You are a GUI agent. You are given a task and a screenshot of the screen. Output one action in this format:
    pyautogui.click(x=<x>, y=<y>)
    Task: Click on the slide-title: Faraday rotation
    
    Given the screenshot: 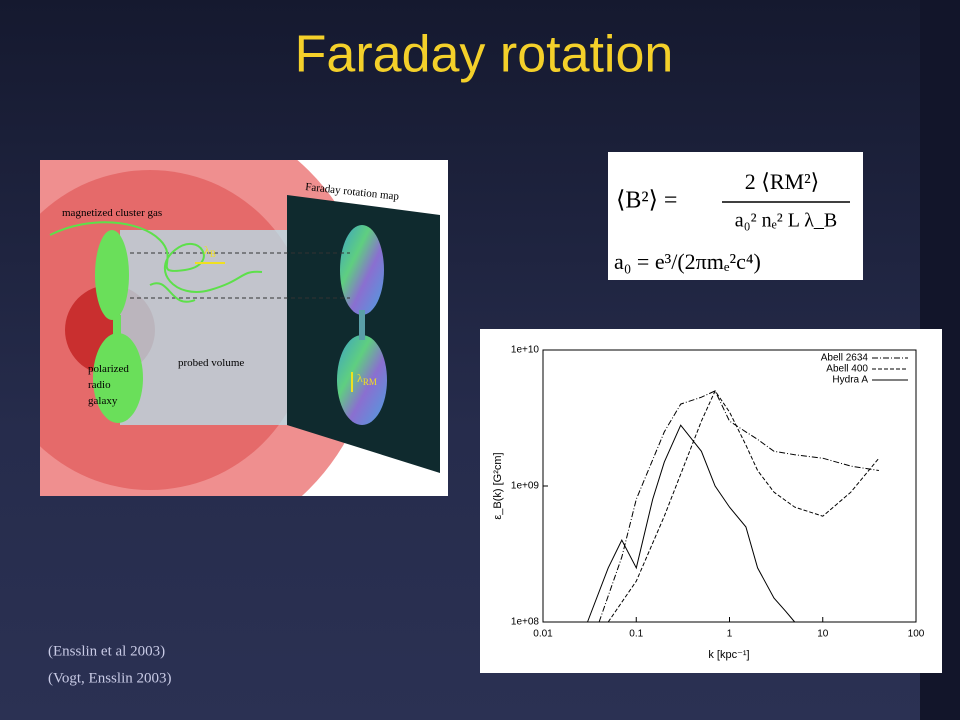 What is the action you would take?
    pyautogui.click(x=484, y=55)
    